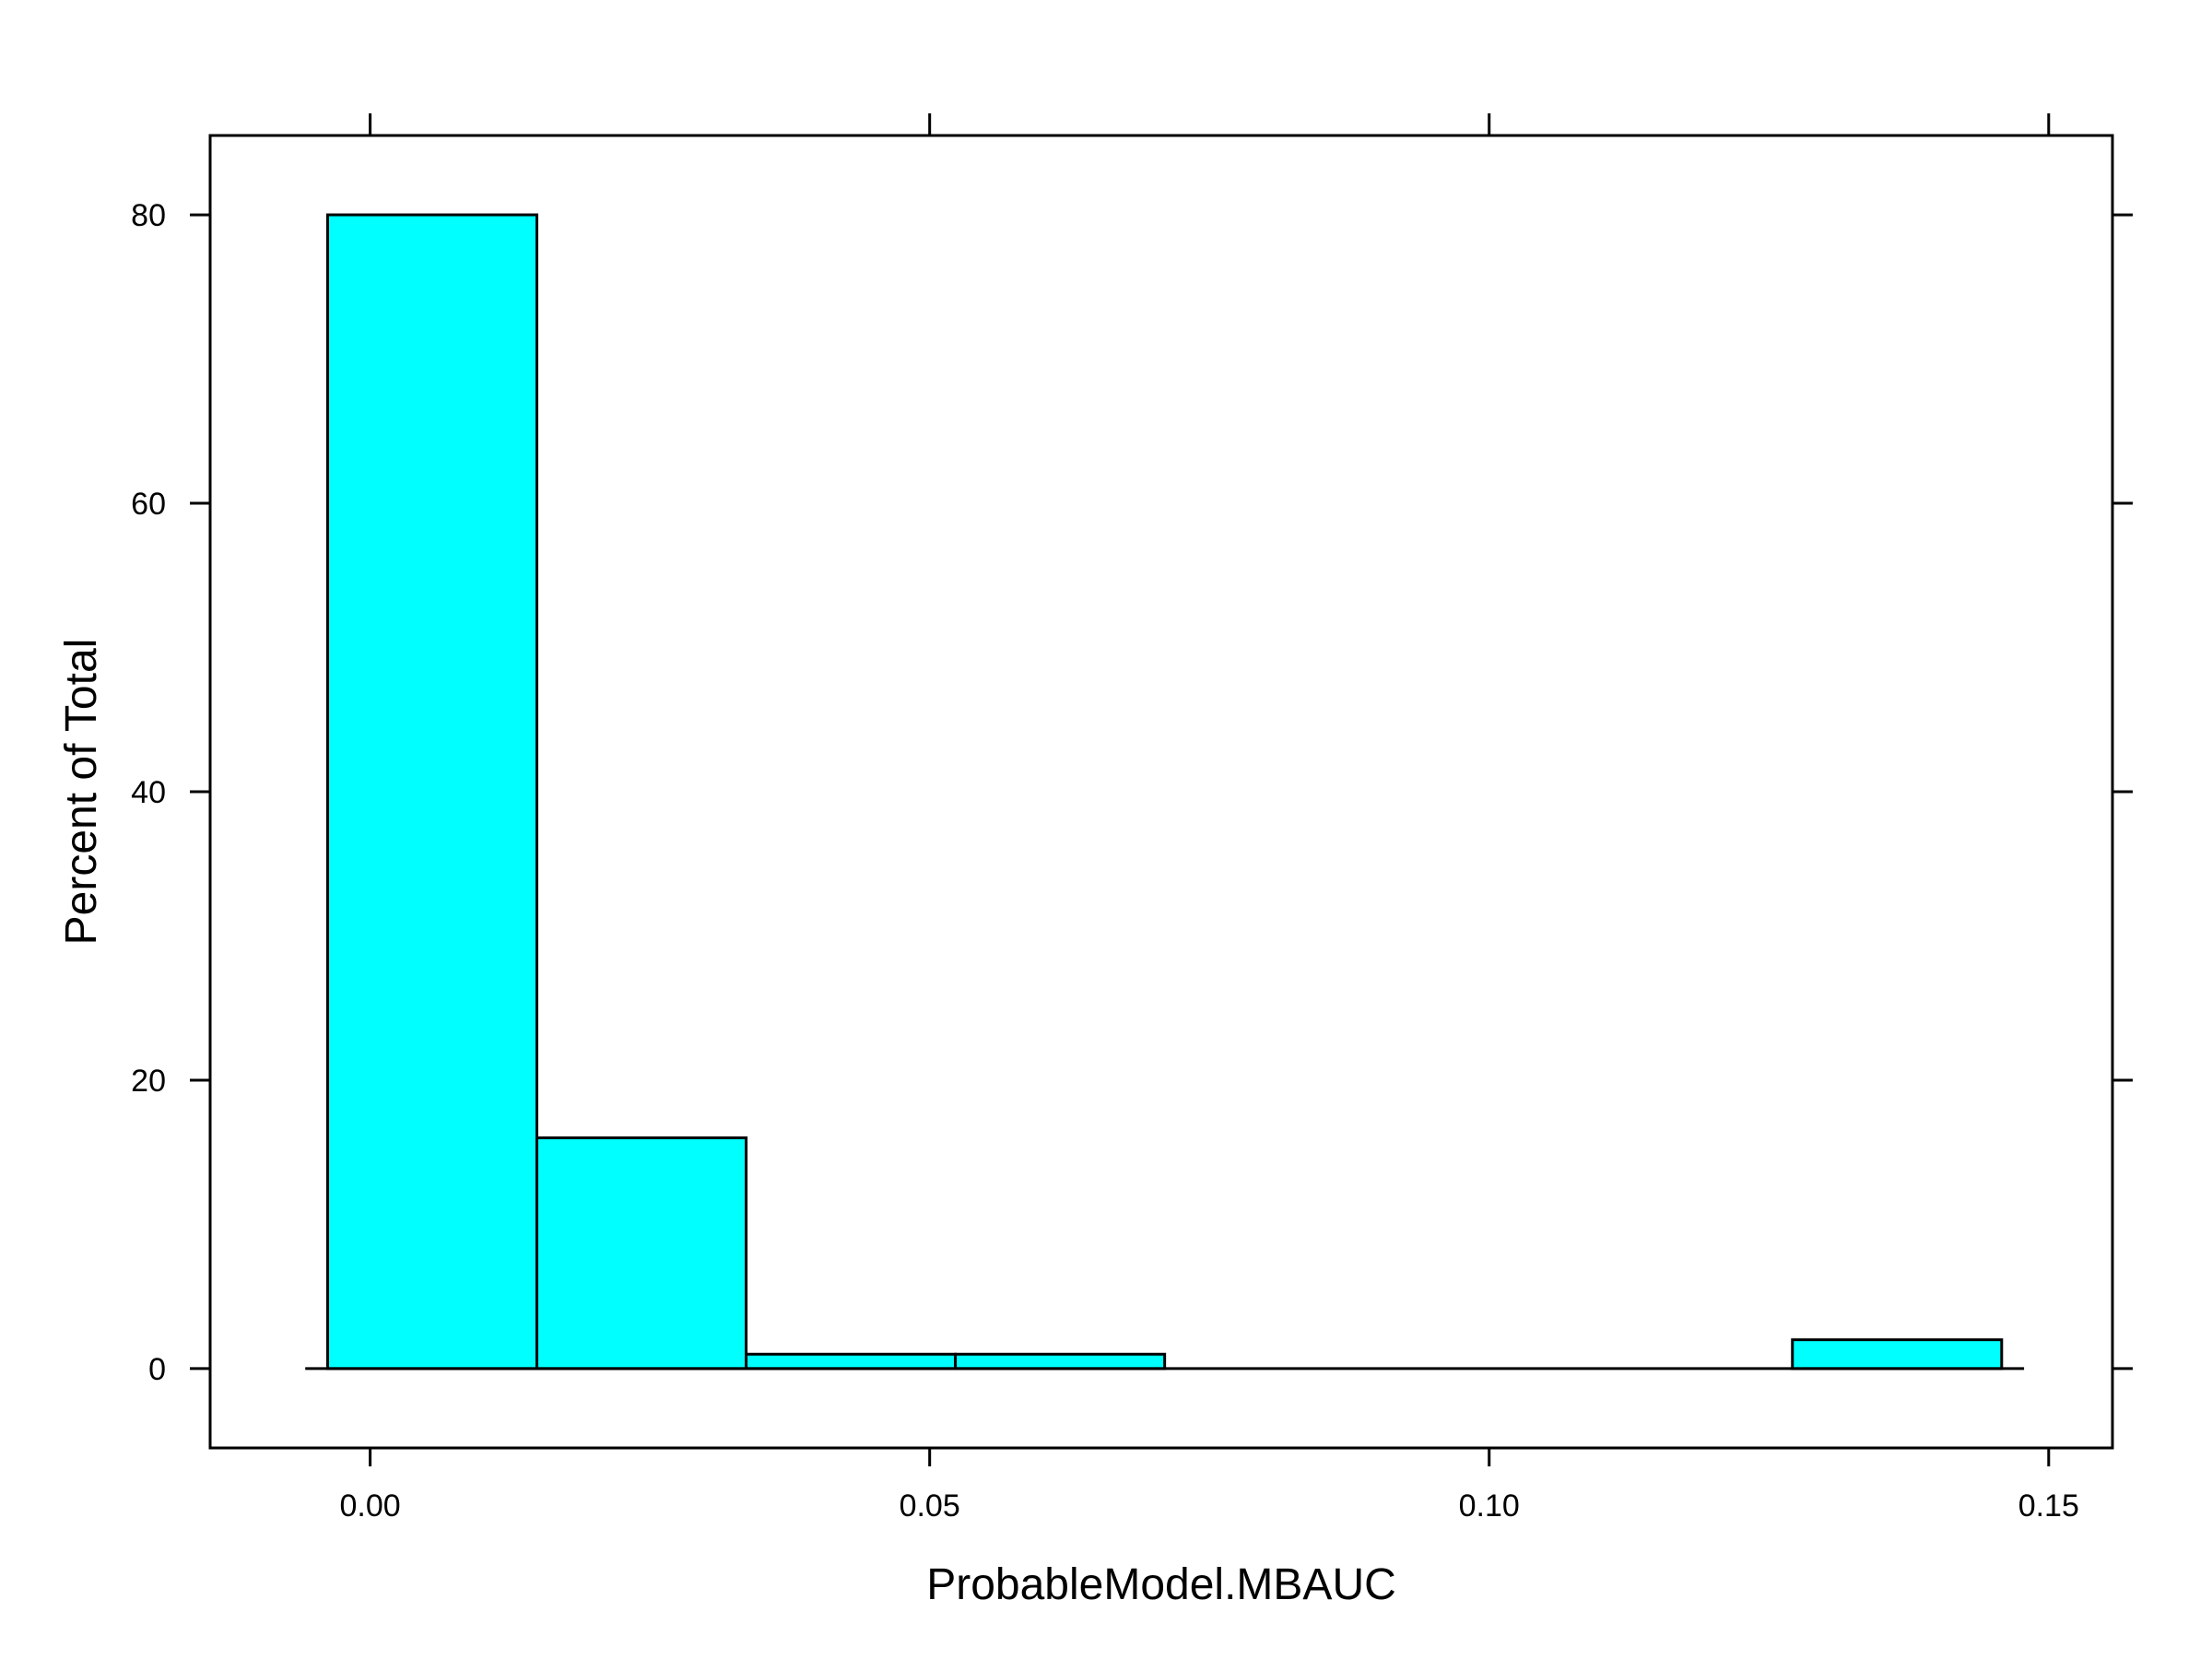 This screenshot has height=1659, width=2212. Describe the element at coordinates (1489, 1506) in the screenshot. I see `x-tick-label-2: 0.10` at that location.